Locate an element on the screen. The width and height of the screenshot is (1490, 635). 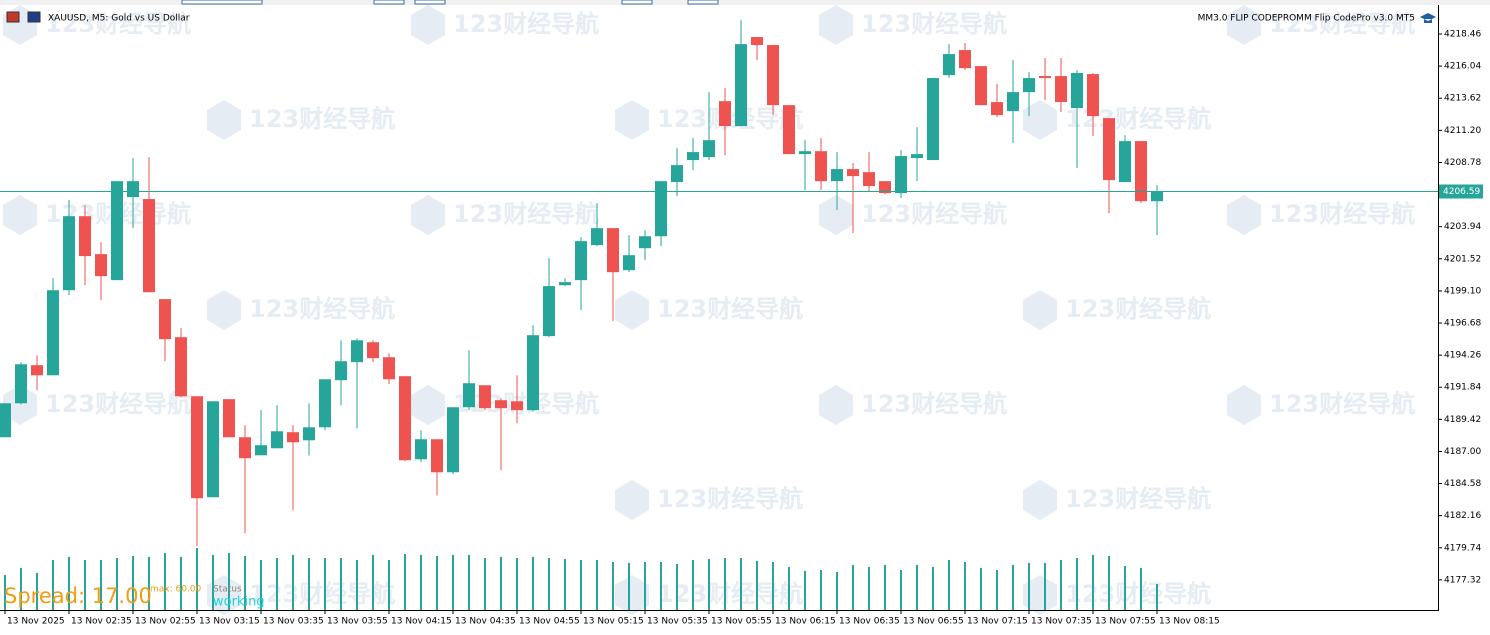
x-tick-label: 13 Nov 05:15 is located at coordinates (613, 622).